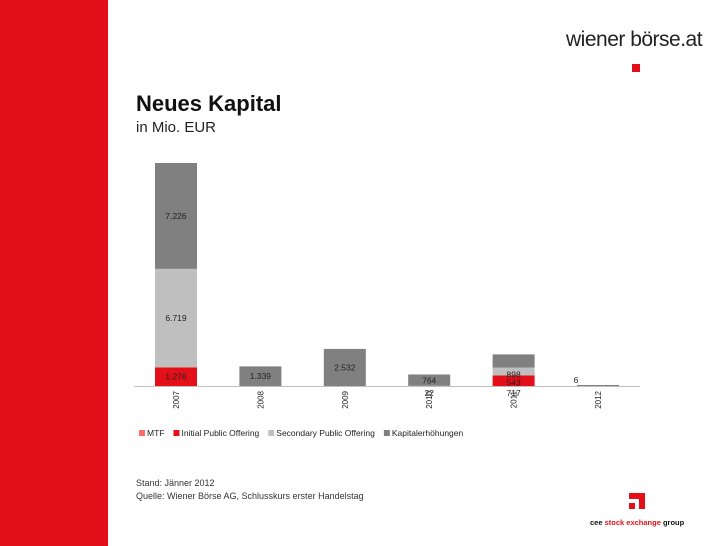 The image size is (728, 546). What do you see at coordinates (598, 385) in the screenshot?
I see `bar-2012-kapitalerh-hungen` at bounding box center [598, 385].